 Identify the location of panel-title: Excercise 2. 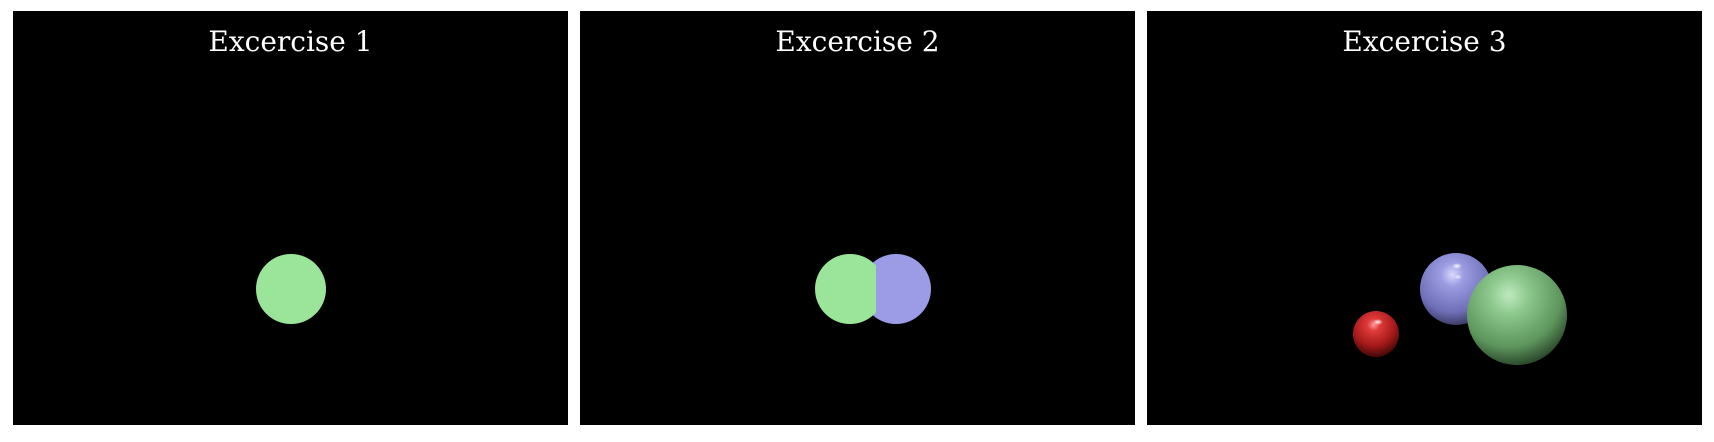
(857, 41).